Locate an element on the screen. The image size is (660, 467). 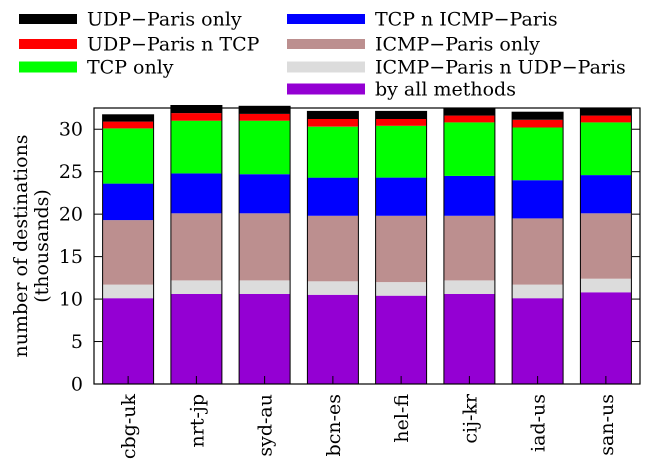
x-tick-label-nrt-jp: nrt-jp is located at coordinates (197, 420).